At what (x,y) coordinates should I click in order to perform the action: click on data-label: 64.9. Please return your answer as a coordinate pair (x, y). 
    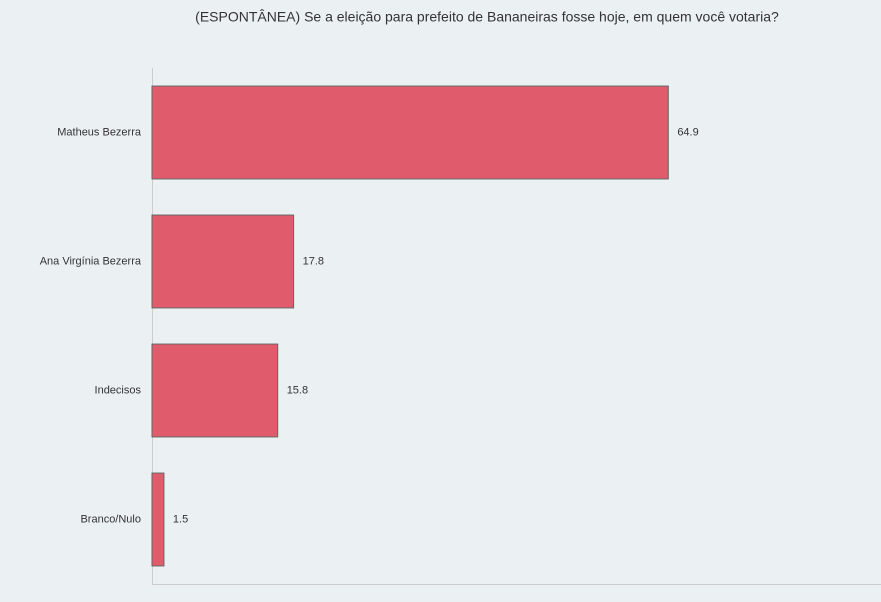
    Looking at the image, I should click on (687, 132).